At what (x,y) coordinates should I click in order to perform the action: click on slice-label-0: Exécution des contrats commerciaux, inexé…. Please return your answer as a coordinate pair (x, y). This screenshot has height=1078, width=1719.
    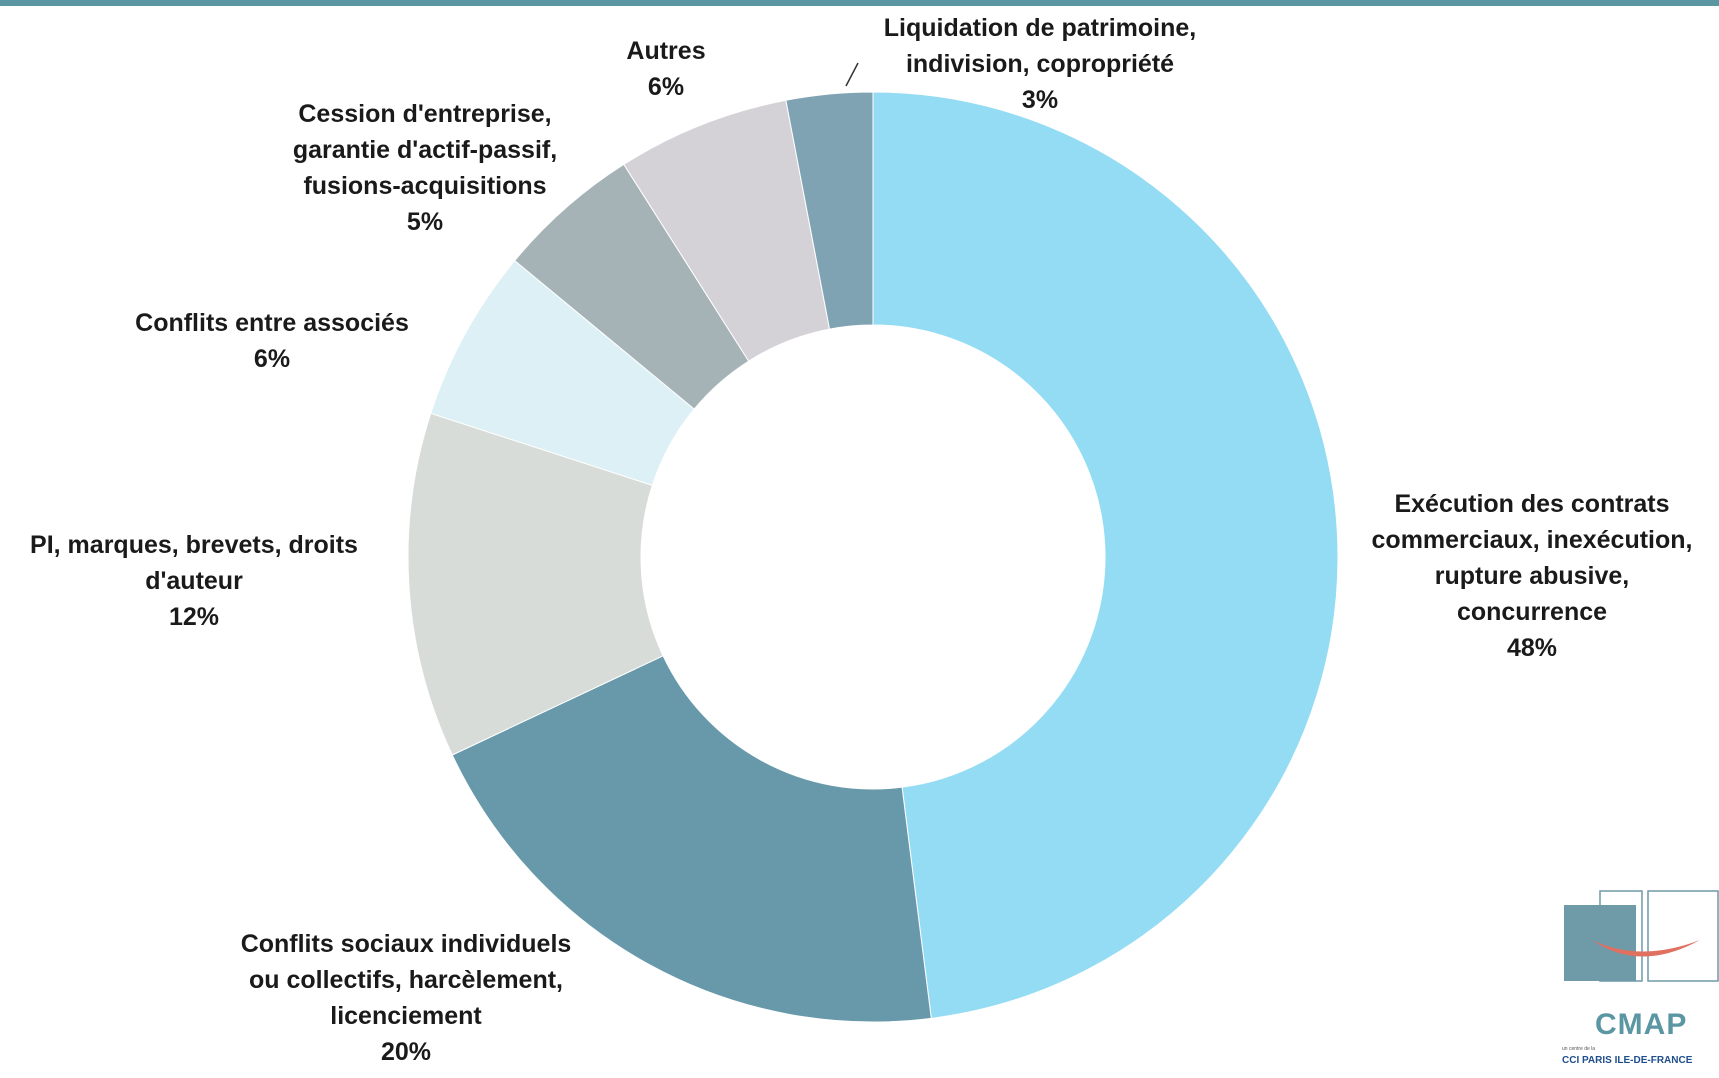
    Looking at the image, I should click on (1532, 576).